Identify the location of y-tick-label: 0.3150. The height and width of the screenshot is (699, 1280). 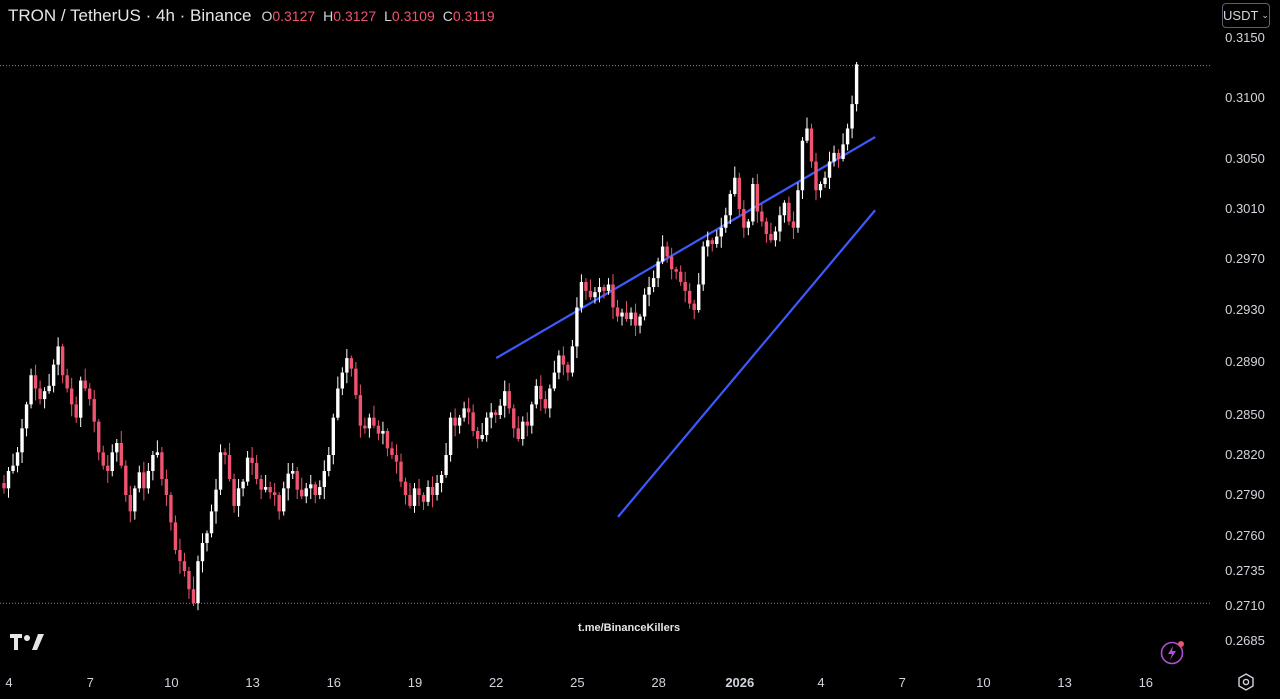
(1245, 37).